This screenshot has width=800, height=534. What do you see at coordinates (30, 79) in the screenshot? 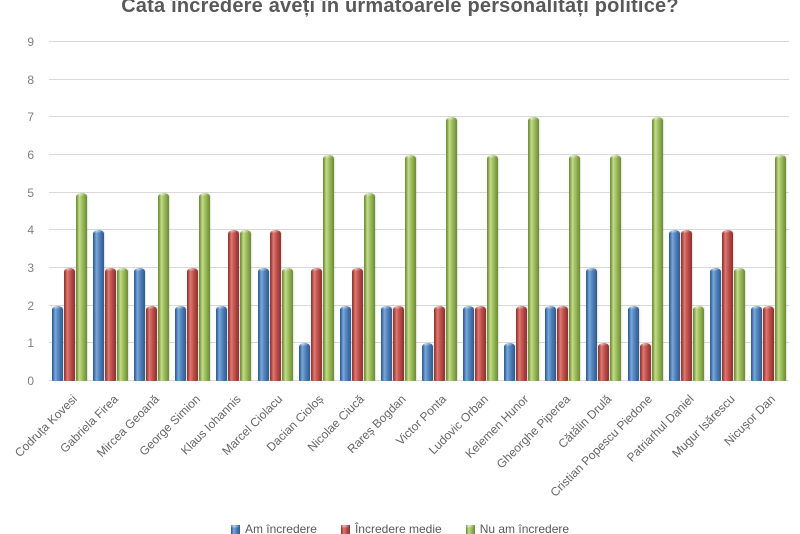
I see `y-axis-tick-label: 8` at bounding box center [30, 79].